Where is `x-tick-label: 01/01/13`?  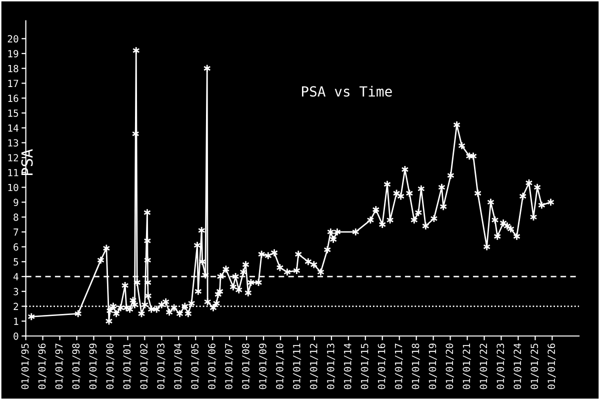
x-tick-label: 01/01/13 is located at coordinates (331, 367).